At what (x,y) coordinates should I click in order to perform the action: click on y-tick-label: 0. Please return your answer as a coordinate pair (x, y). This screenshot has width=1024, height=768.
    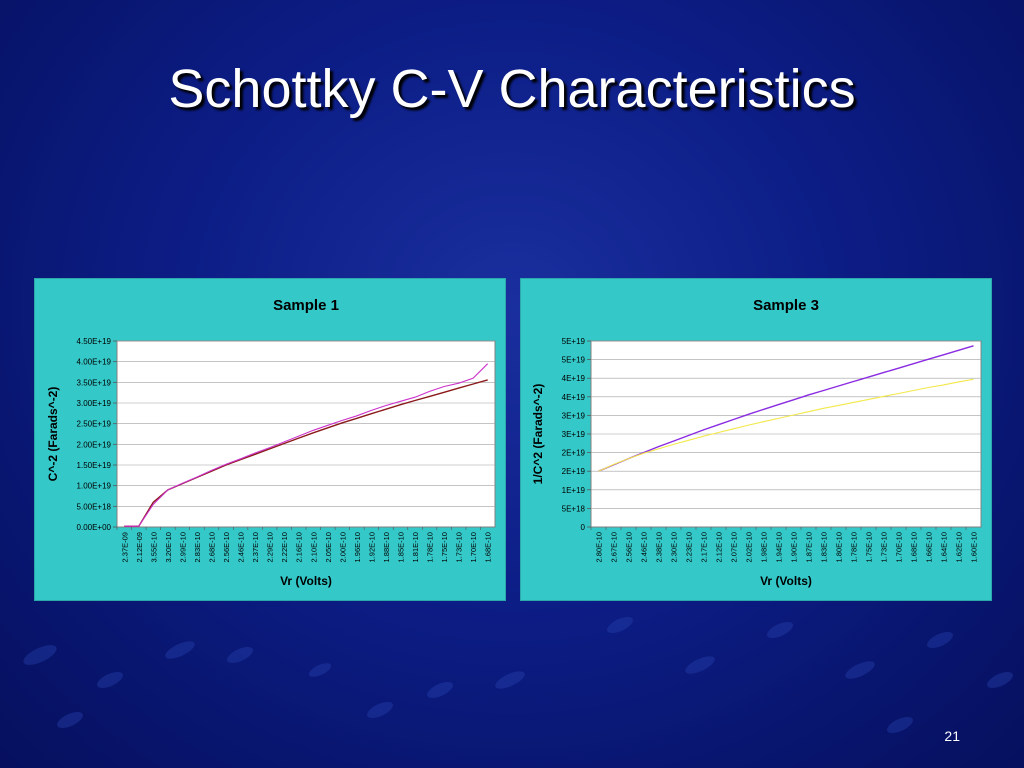
    Looking at the image, I should click on (583, 527).